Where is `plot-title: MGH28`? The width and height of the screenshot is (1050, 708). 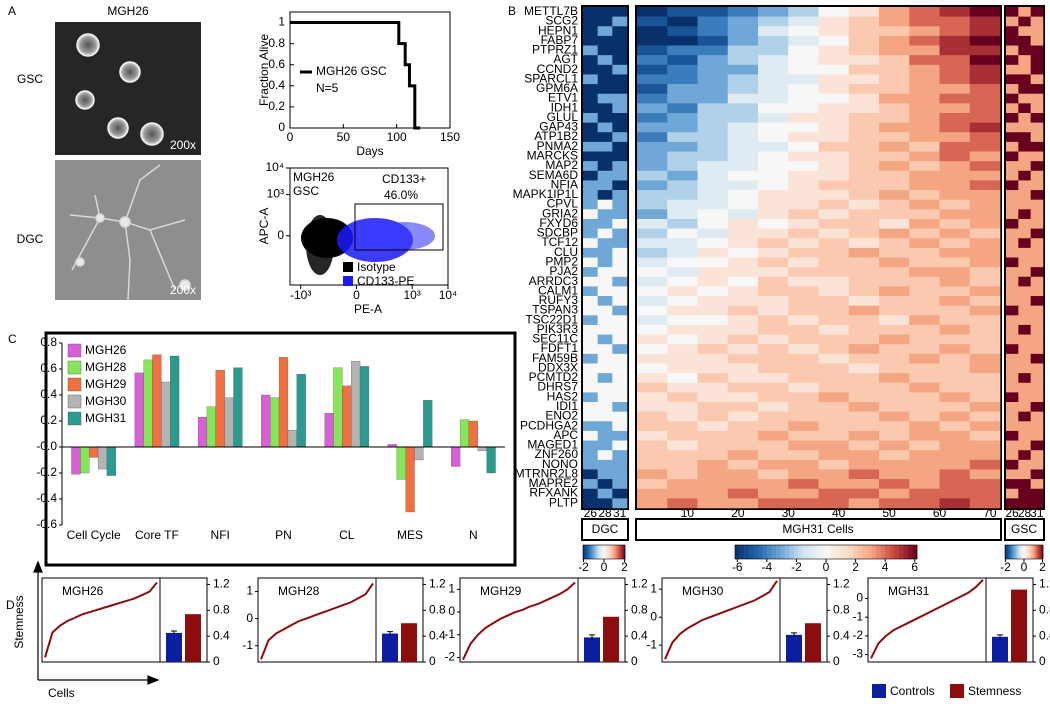
plot-title: MGH28 is located at coordinates (299, 591).